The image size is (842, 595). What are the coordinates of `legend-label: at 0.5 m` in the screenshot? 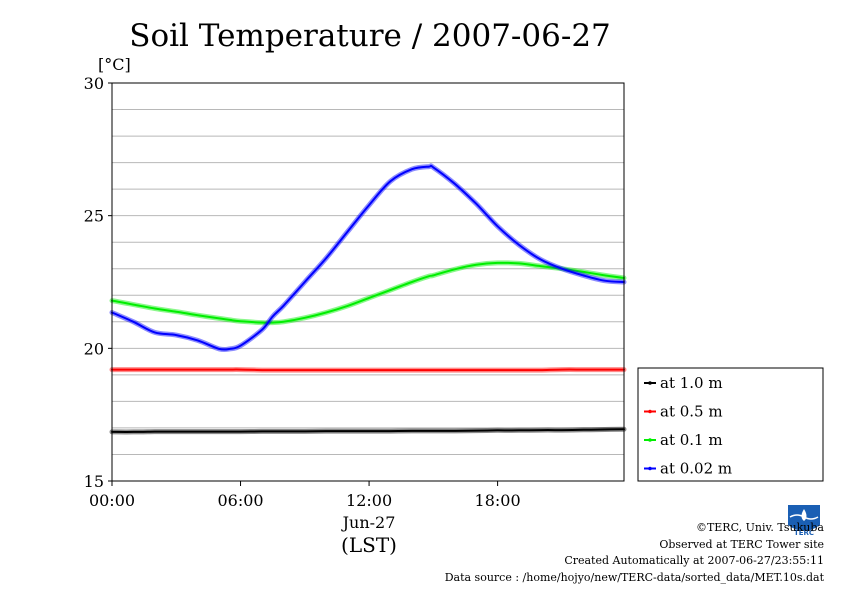 It's located at (691, 412).